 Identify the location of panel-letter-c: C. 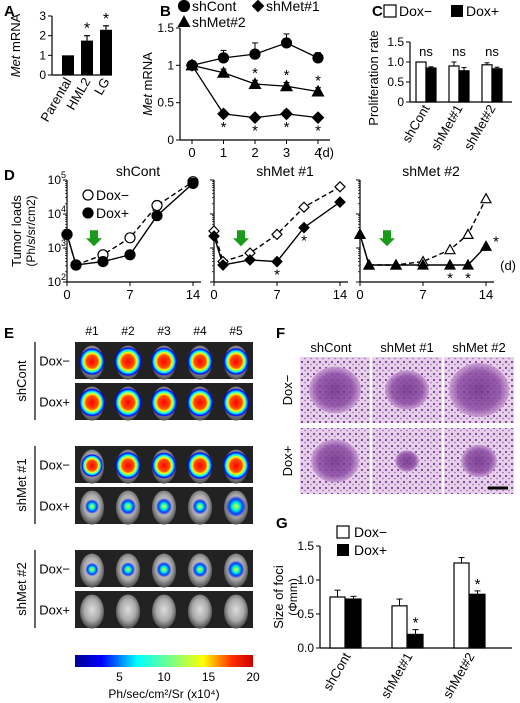
(377, 11).